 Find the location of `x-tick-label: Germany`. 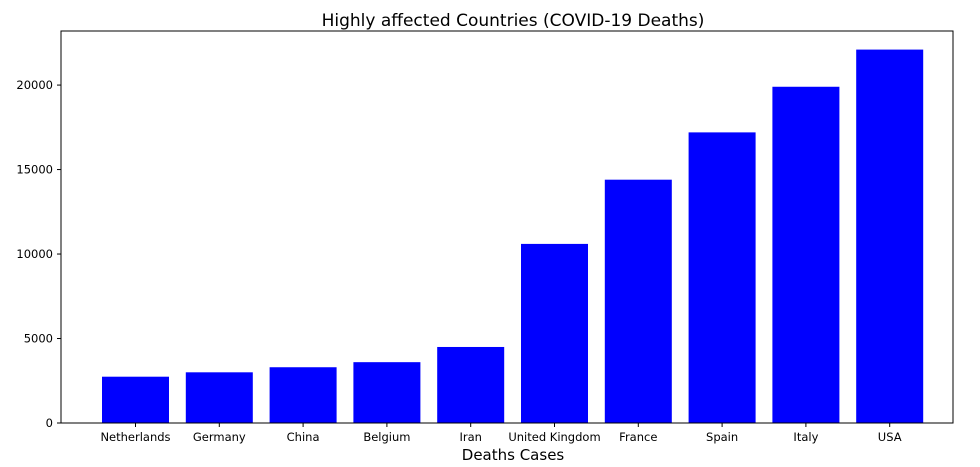

x-tick-label: Germany is located at coordinates (219, 437).